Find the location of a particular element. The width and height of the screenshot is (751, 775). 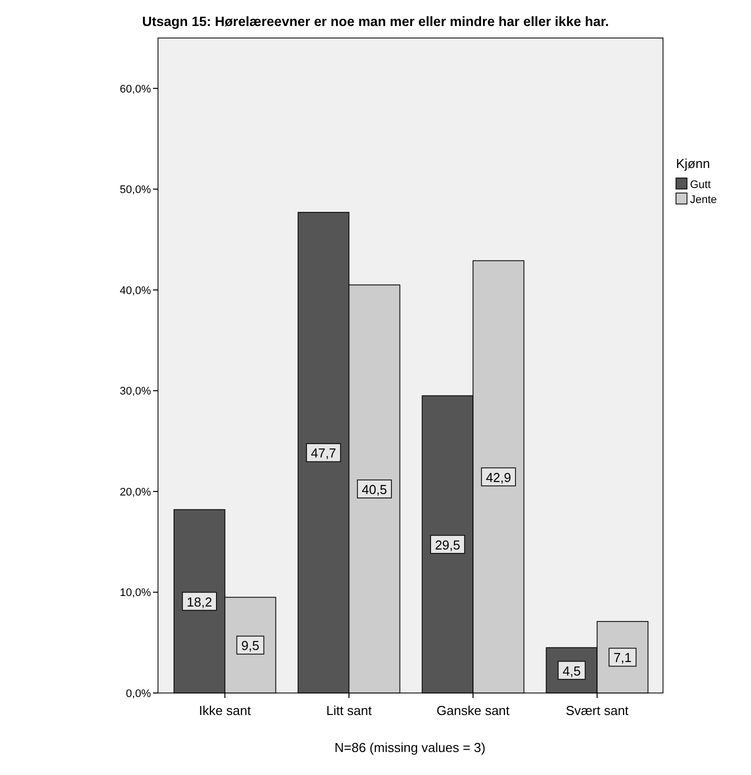

y-tick-label: 0,0% is located at coordinates (139, 694).